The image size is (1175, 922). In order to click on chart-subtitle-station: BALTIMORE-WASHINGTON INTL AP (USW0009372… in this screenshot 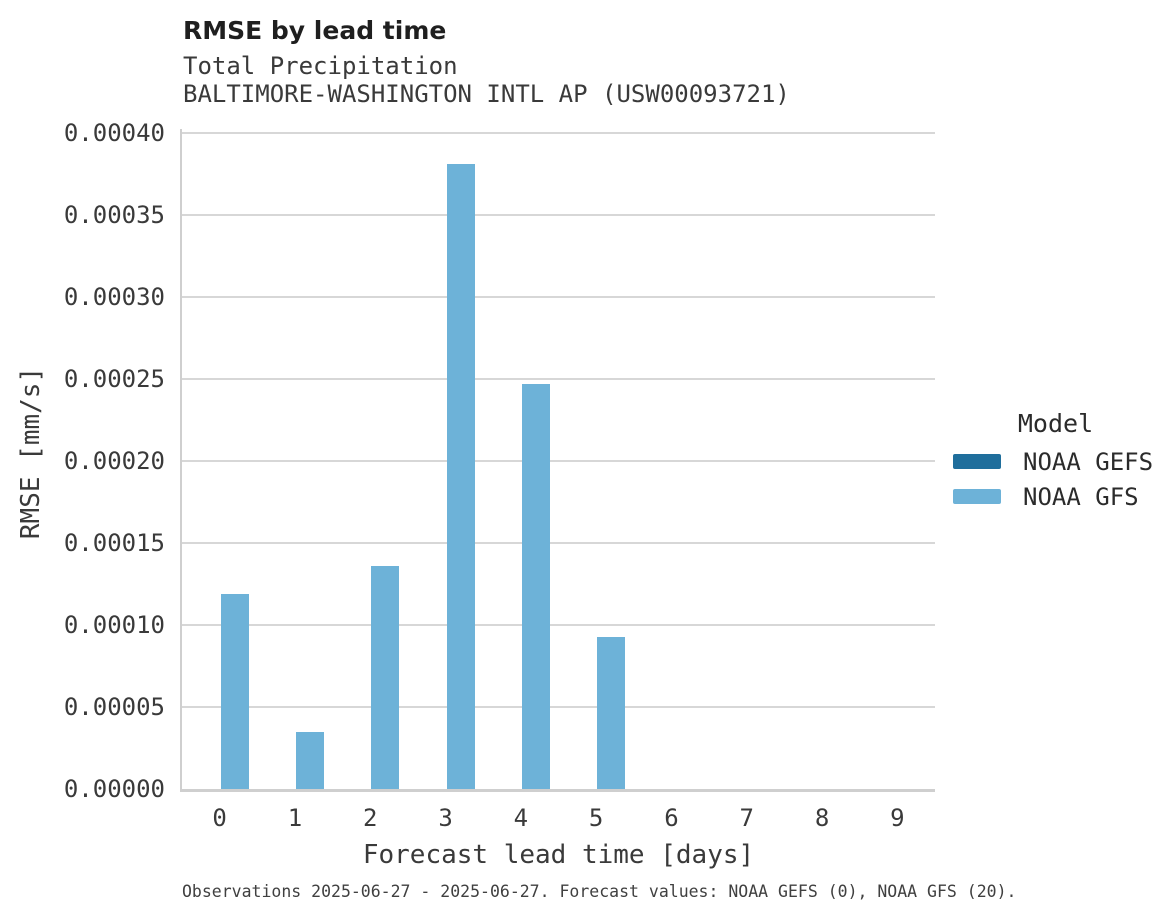, I will do `click(486, 94)`.